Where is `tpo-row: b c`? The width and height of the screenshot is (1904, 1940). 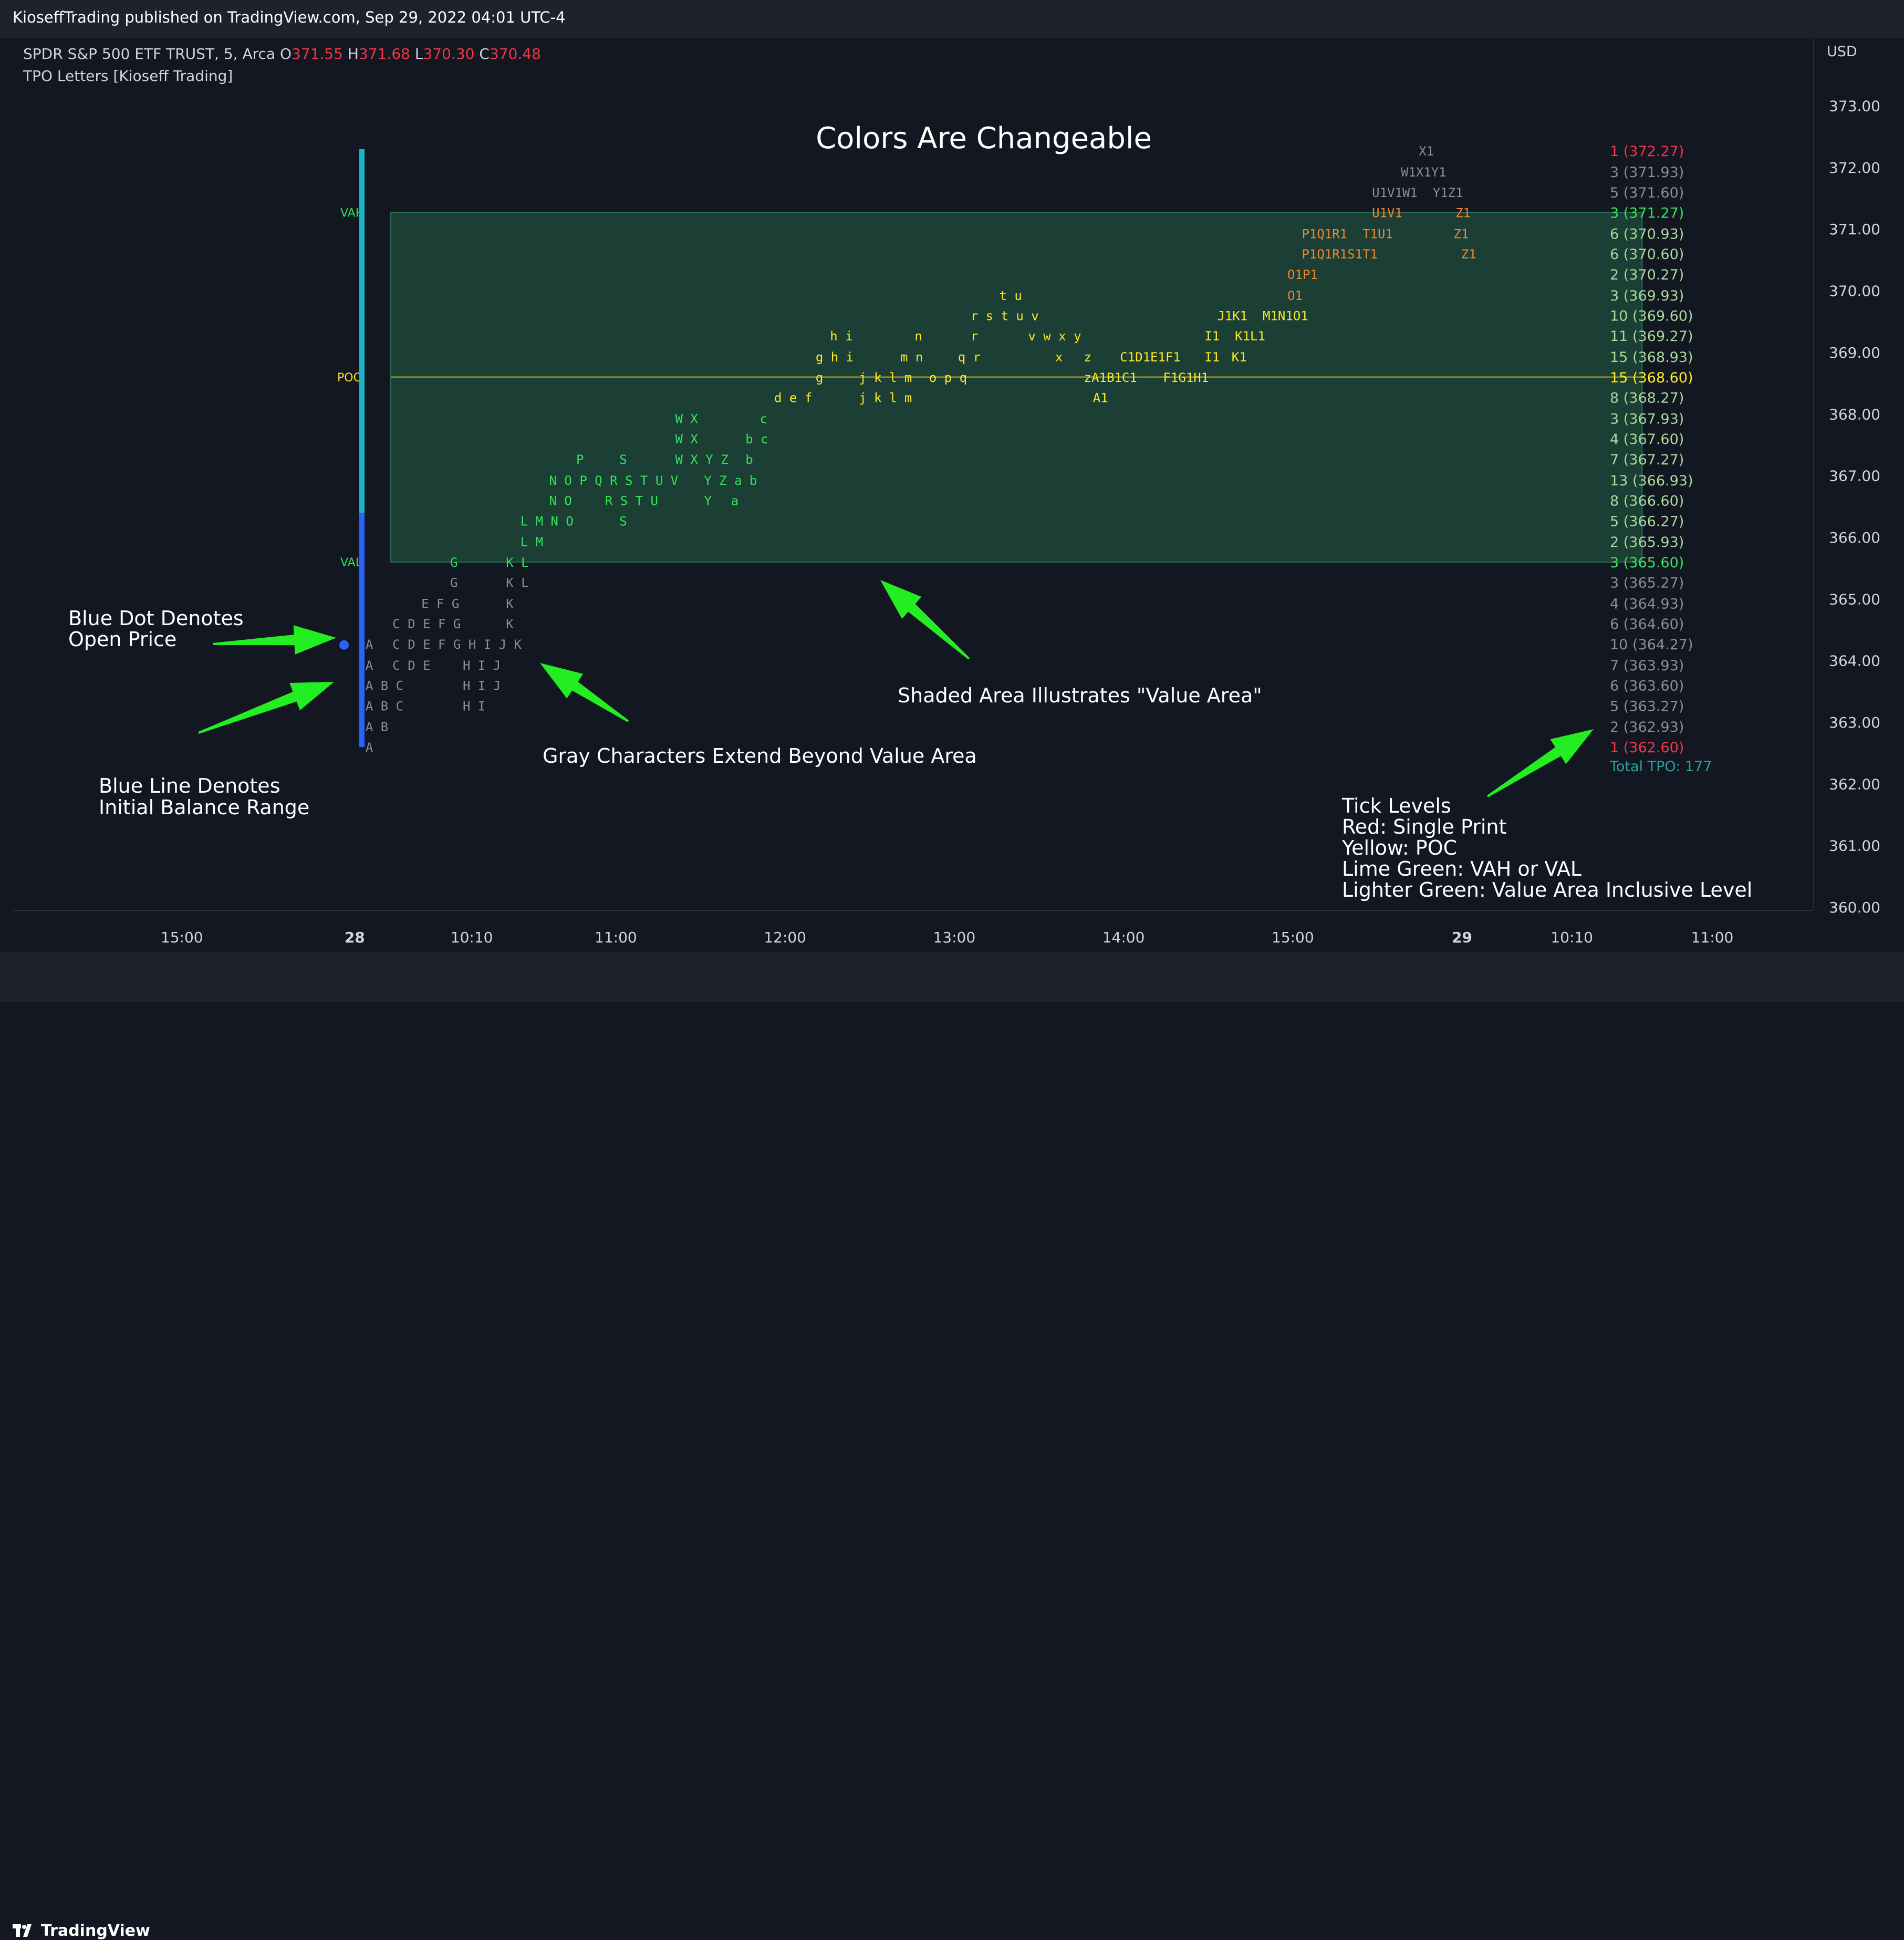
tpo-row: b c is located at coordinates (756, 439).